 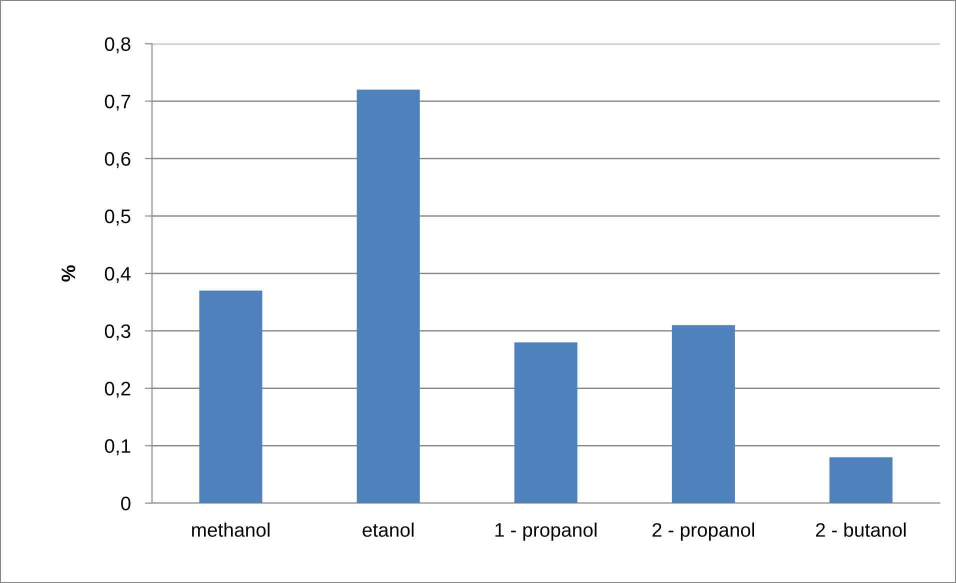 I want to click on x-tick-label: 2 - butanol, so click(x=861, y=529).